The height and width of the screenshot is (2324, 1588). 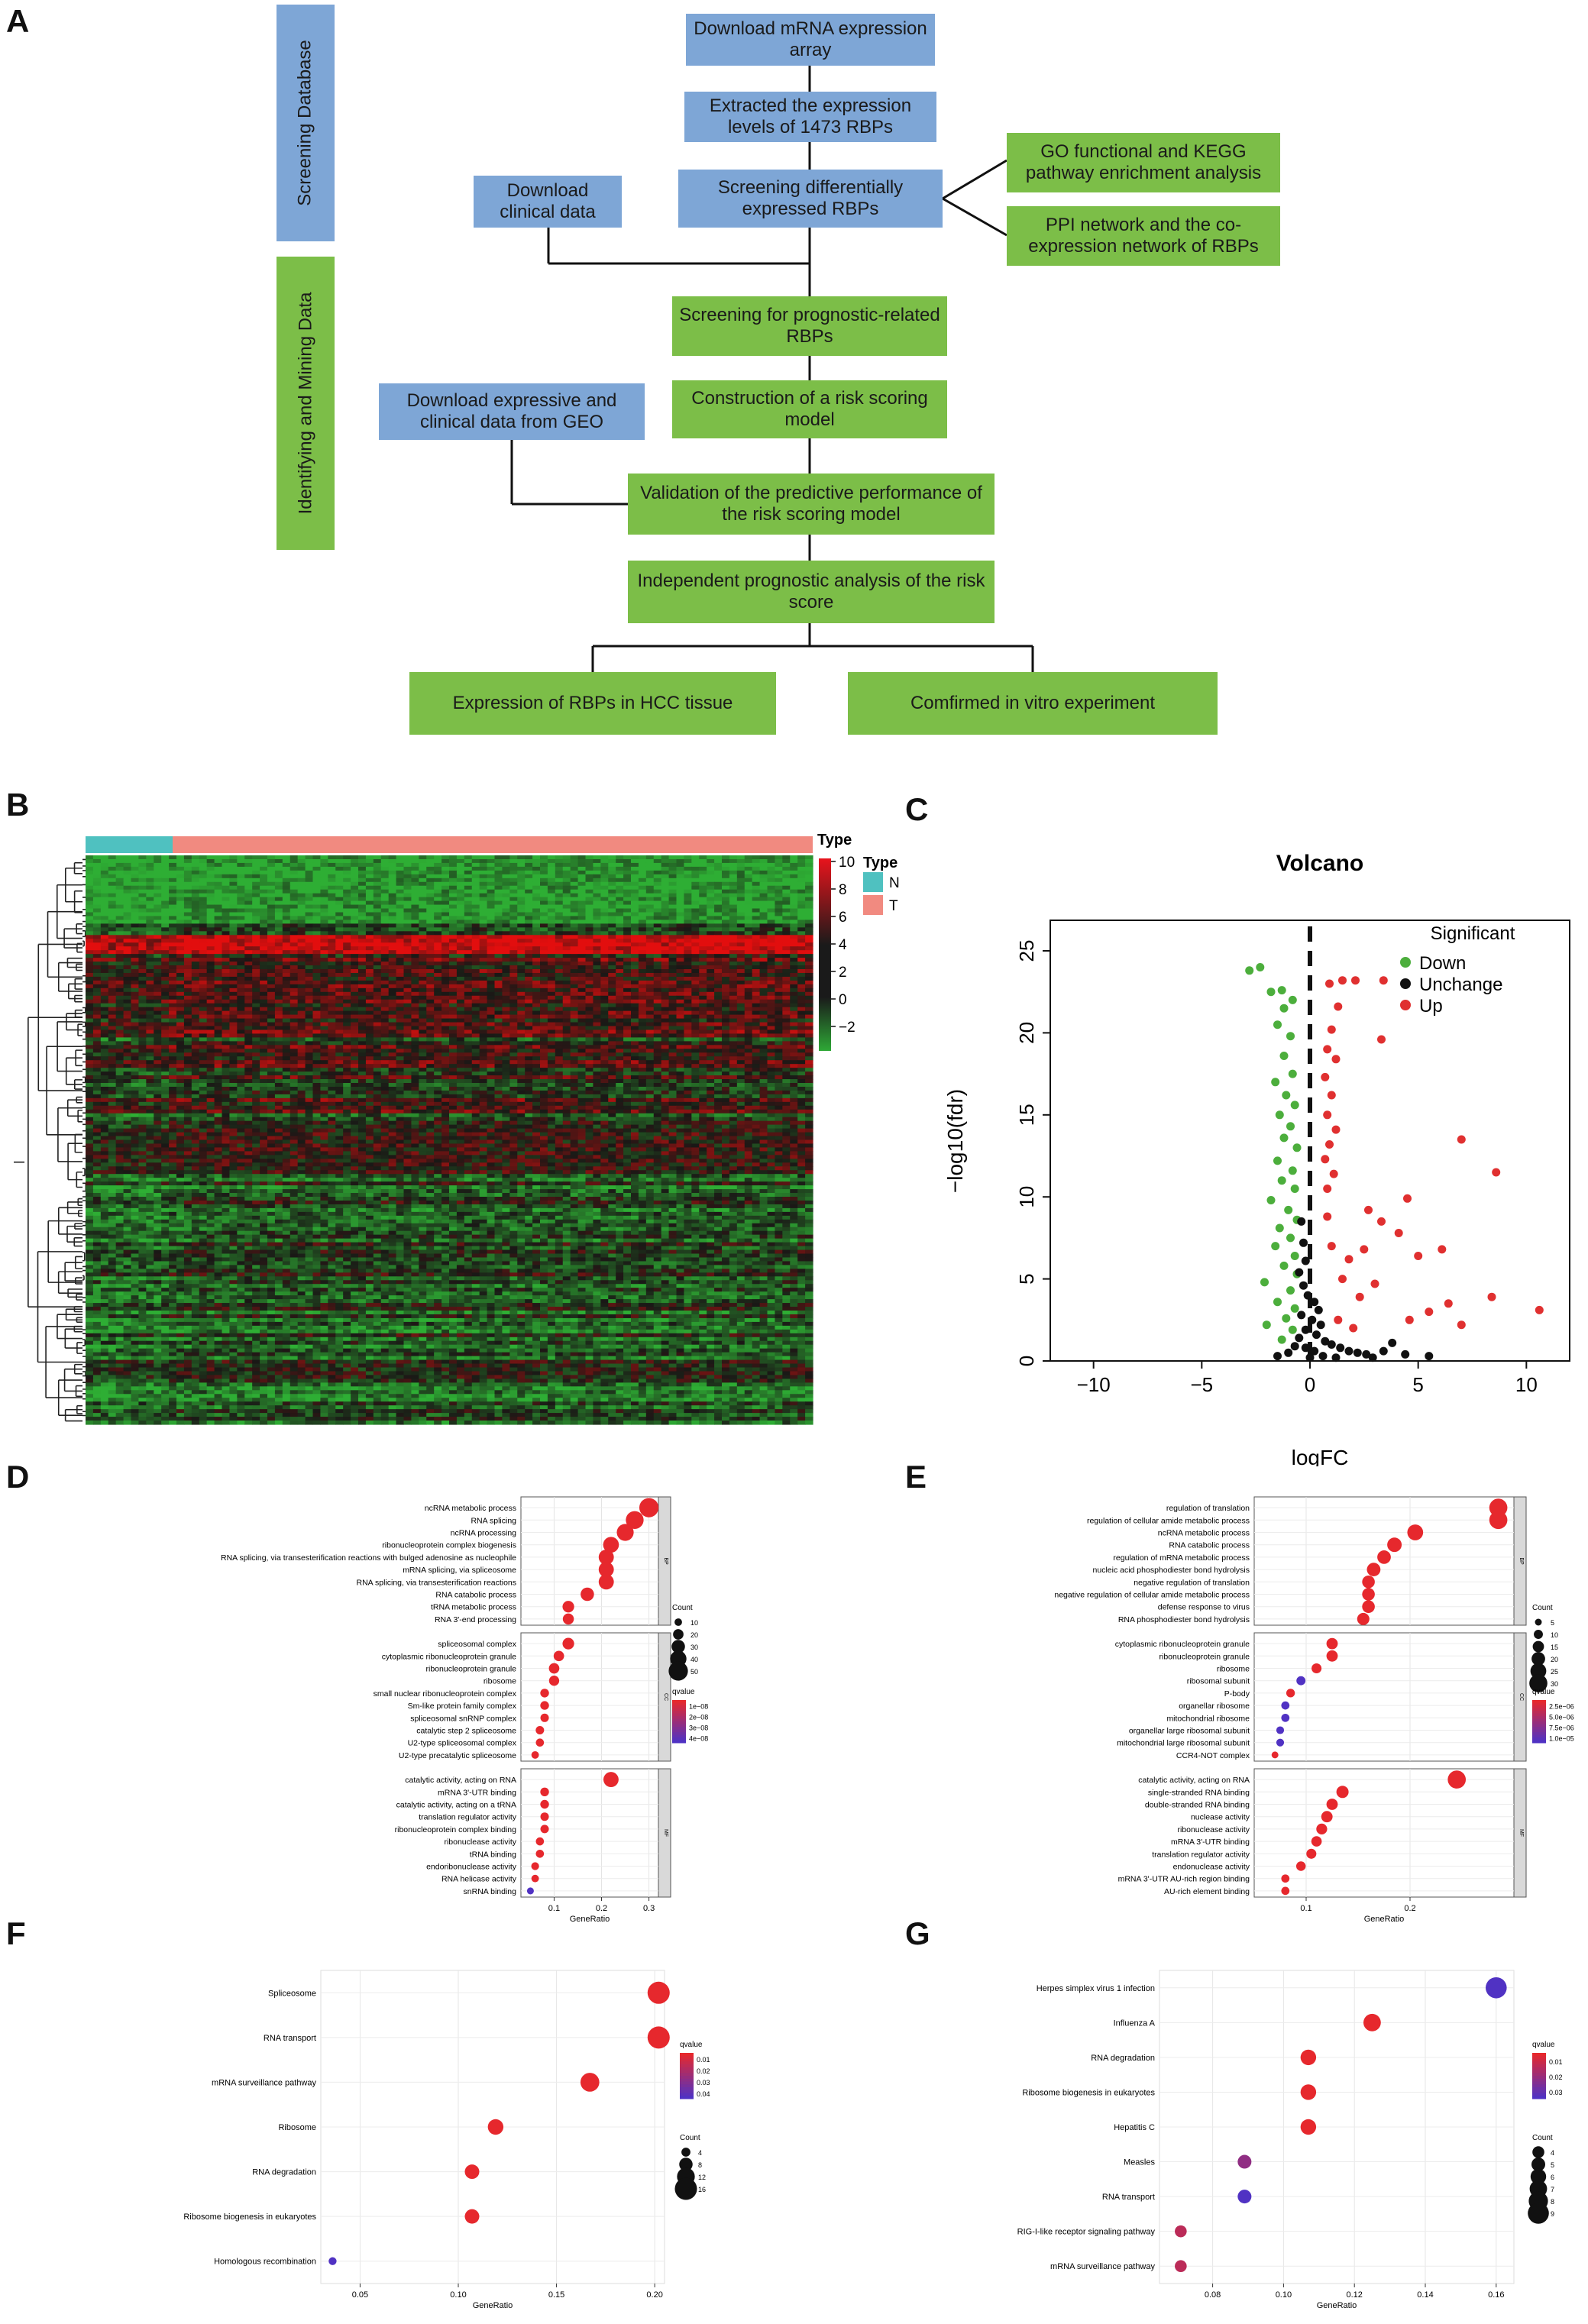 I want to click on term-label: ribosome, so click(x=500, y=1681).